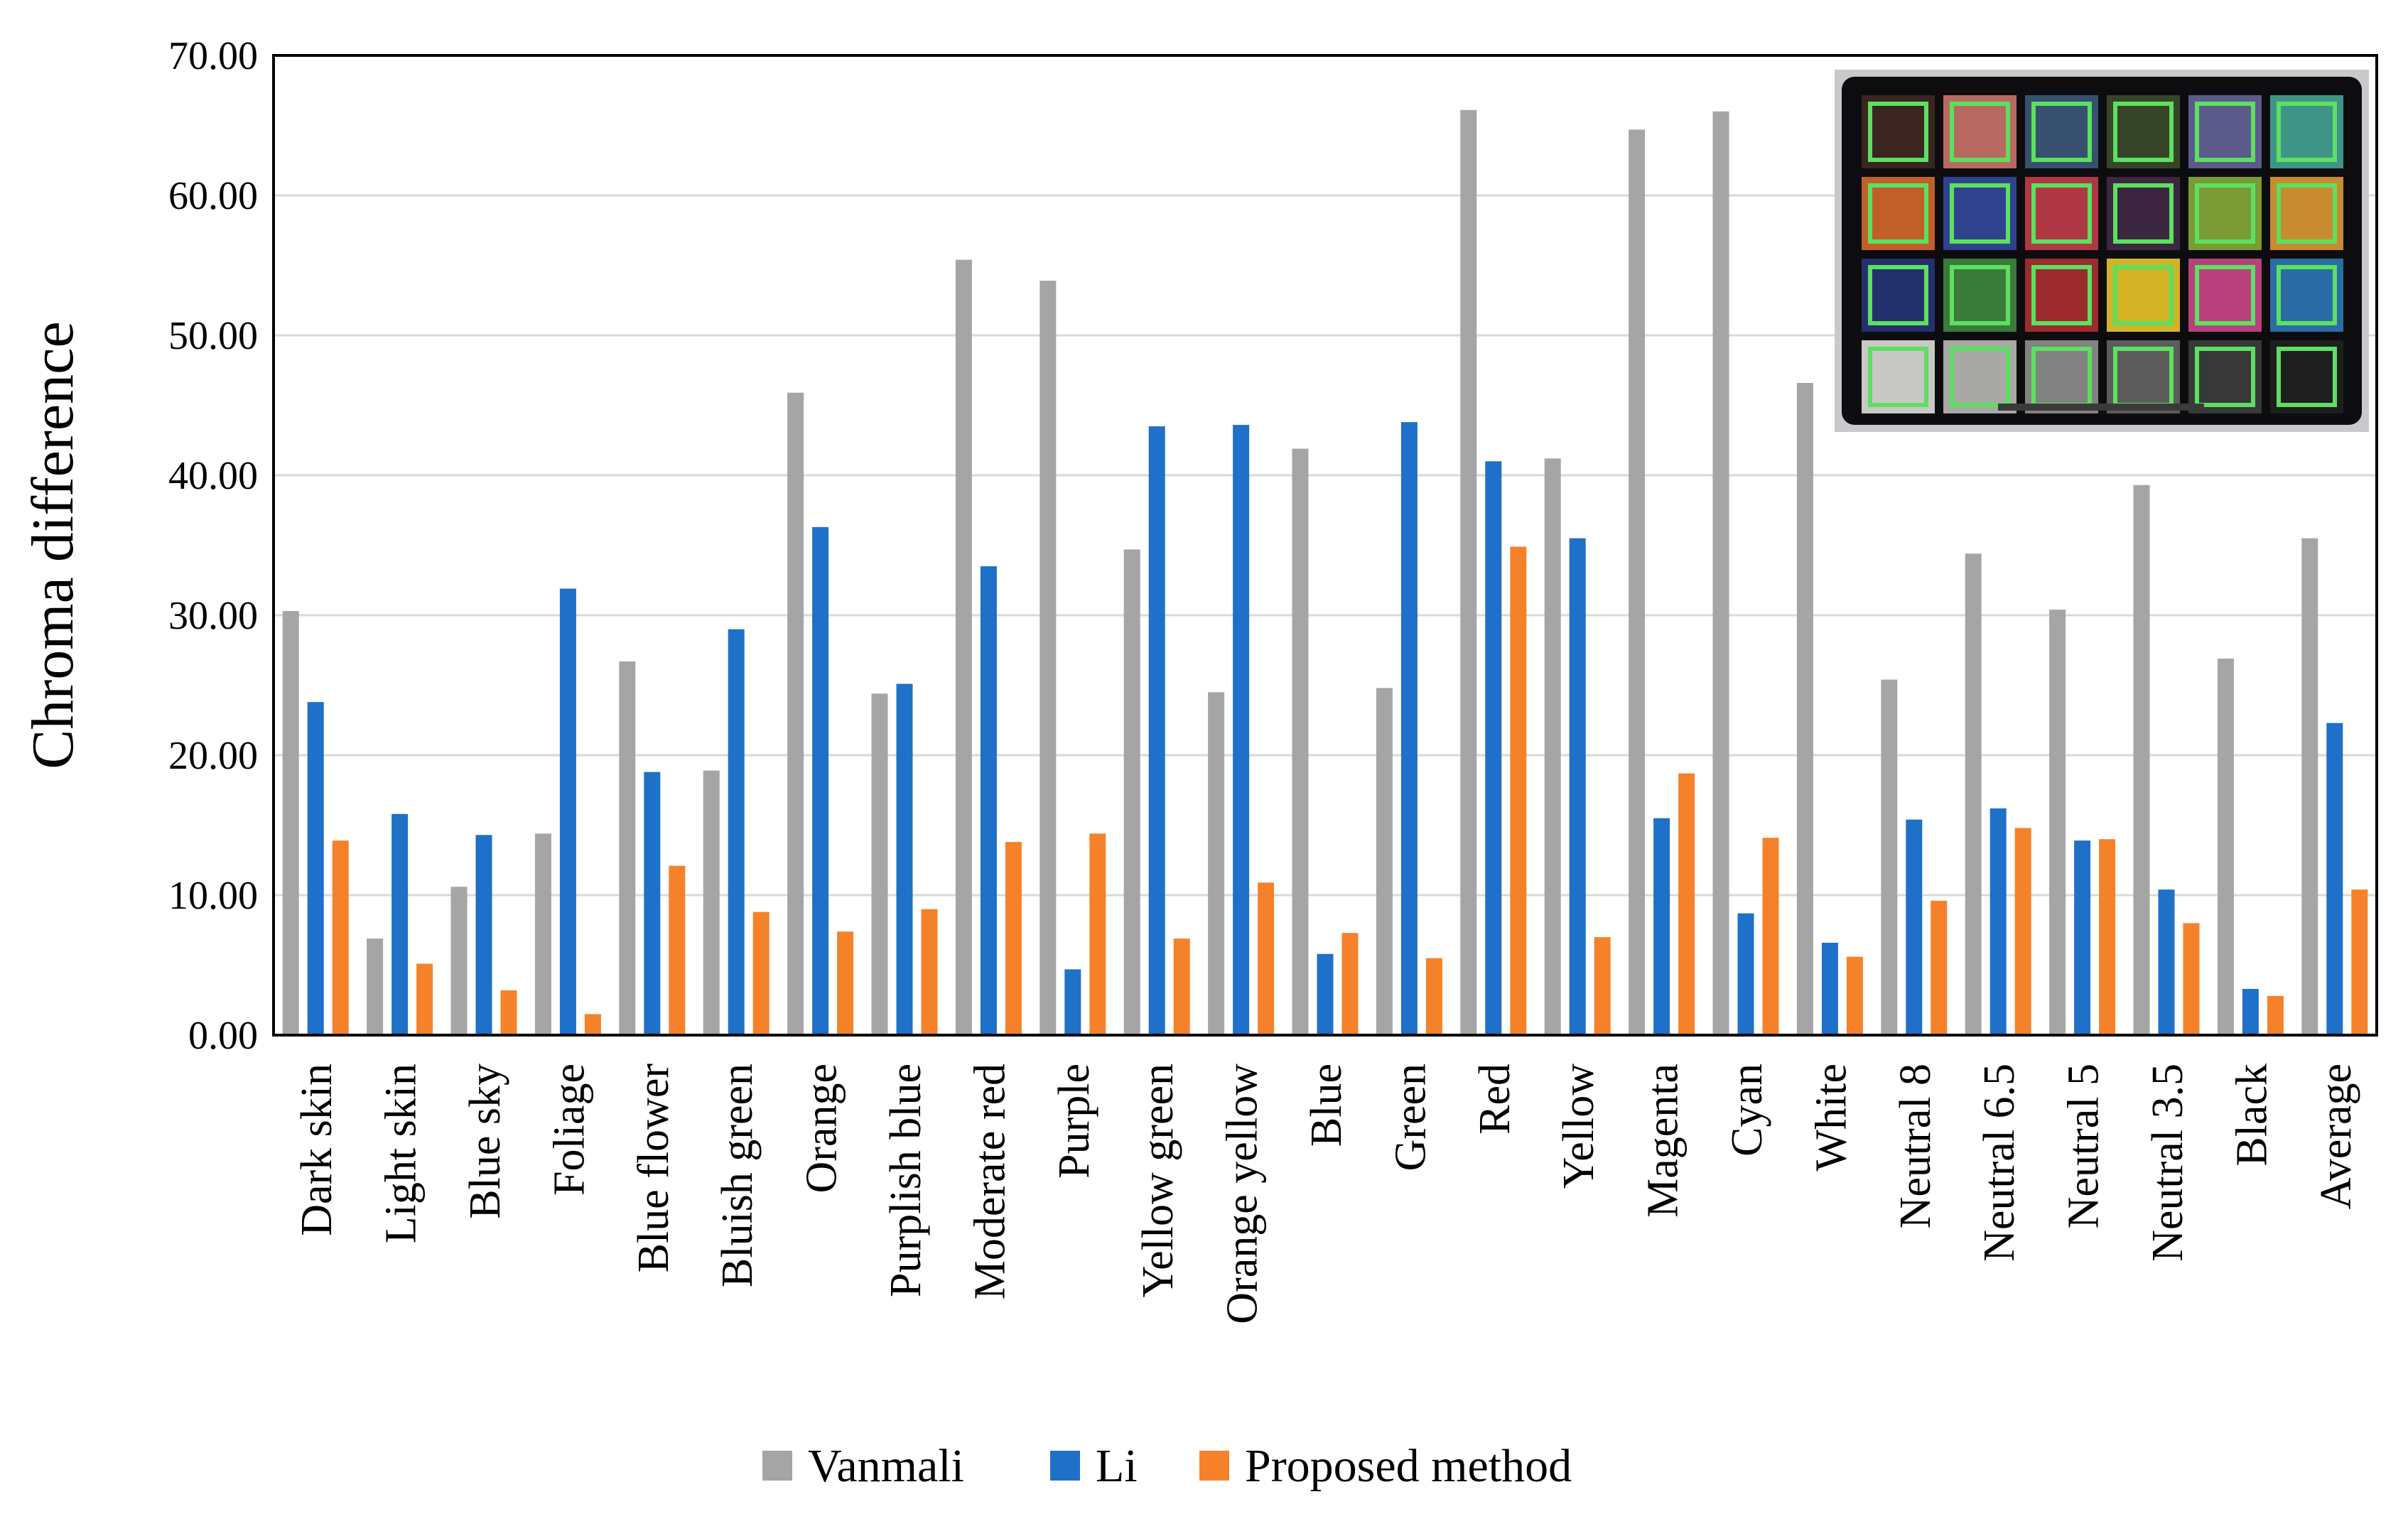 The height and width of the screenshot is (1531, 2408). I want to click on x-category-label: Orange, so click(822, 1128).